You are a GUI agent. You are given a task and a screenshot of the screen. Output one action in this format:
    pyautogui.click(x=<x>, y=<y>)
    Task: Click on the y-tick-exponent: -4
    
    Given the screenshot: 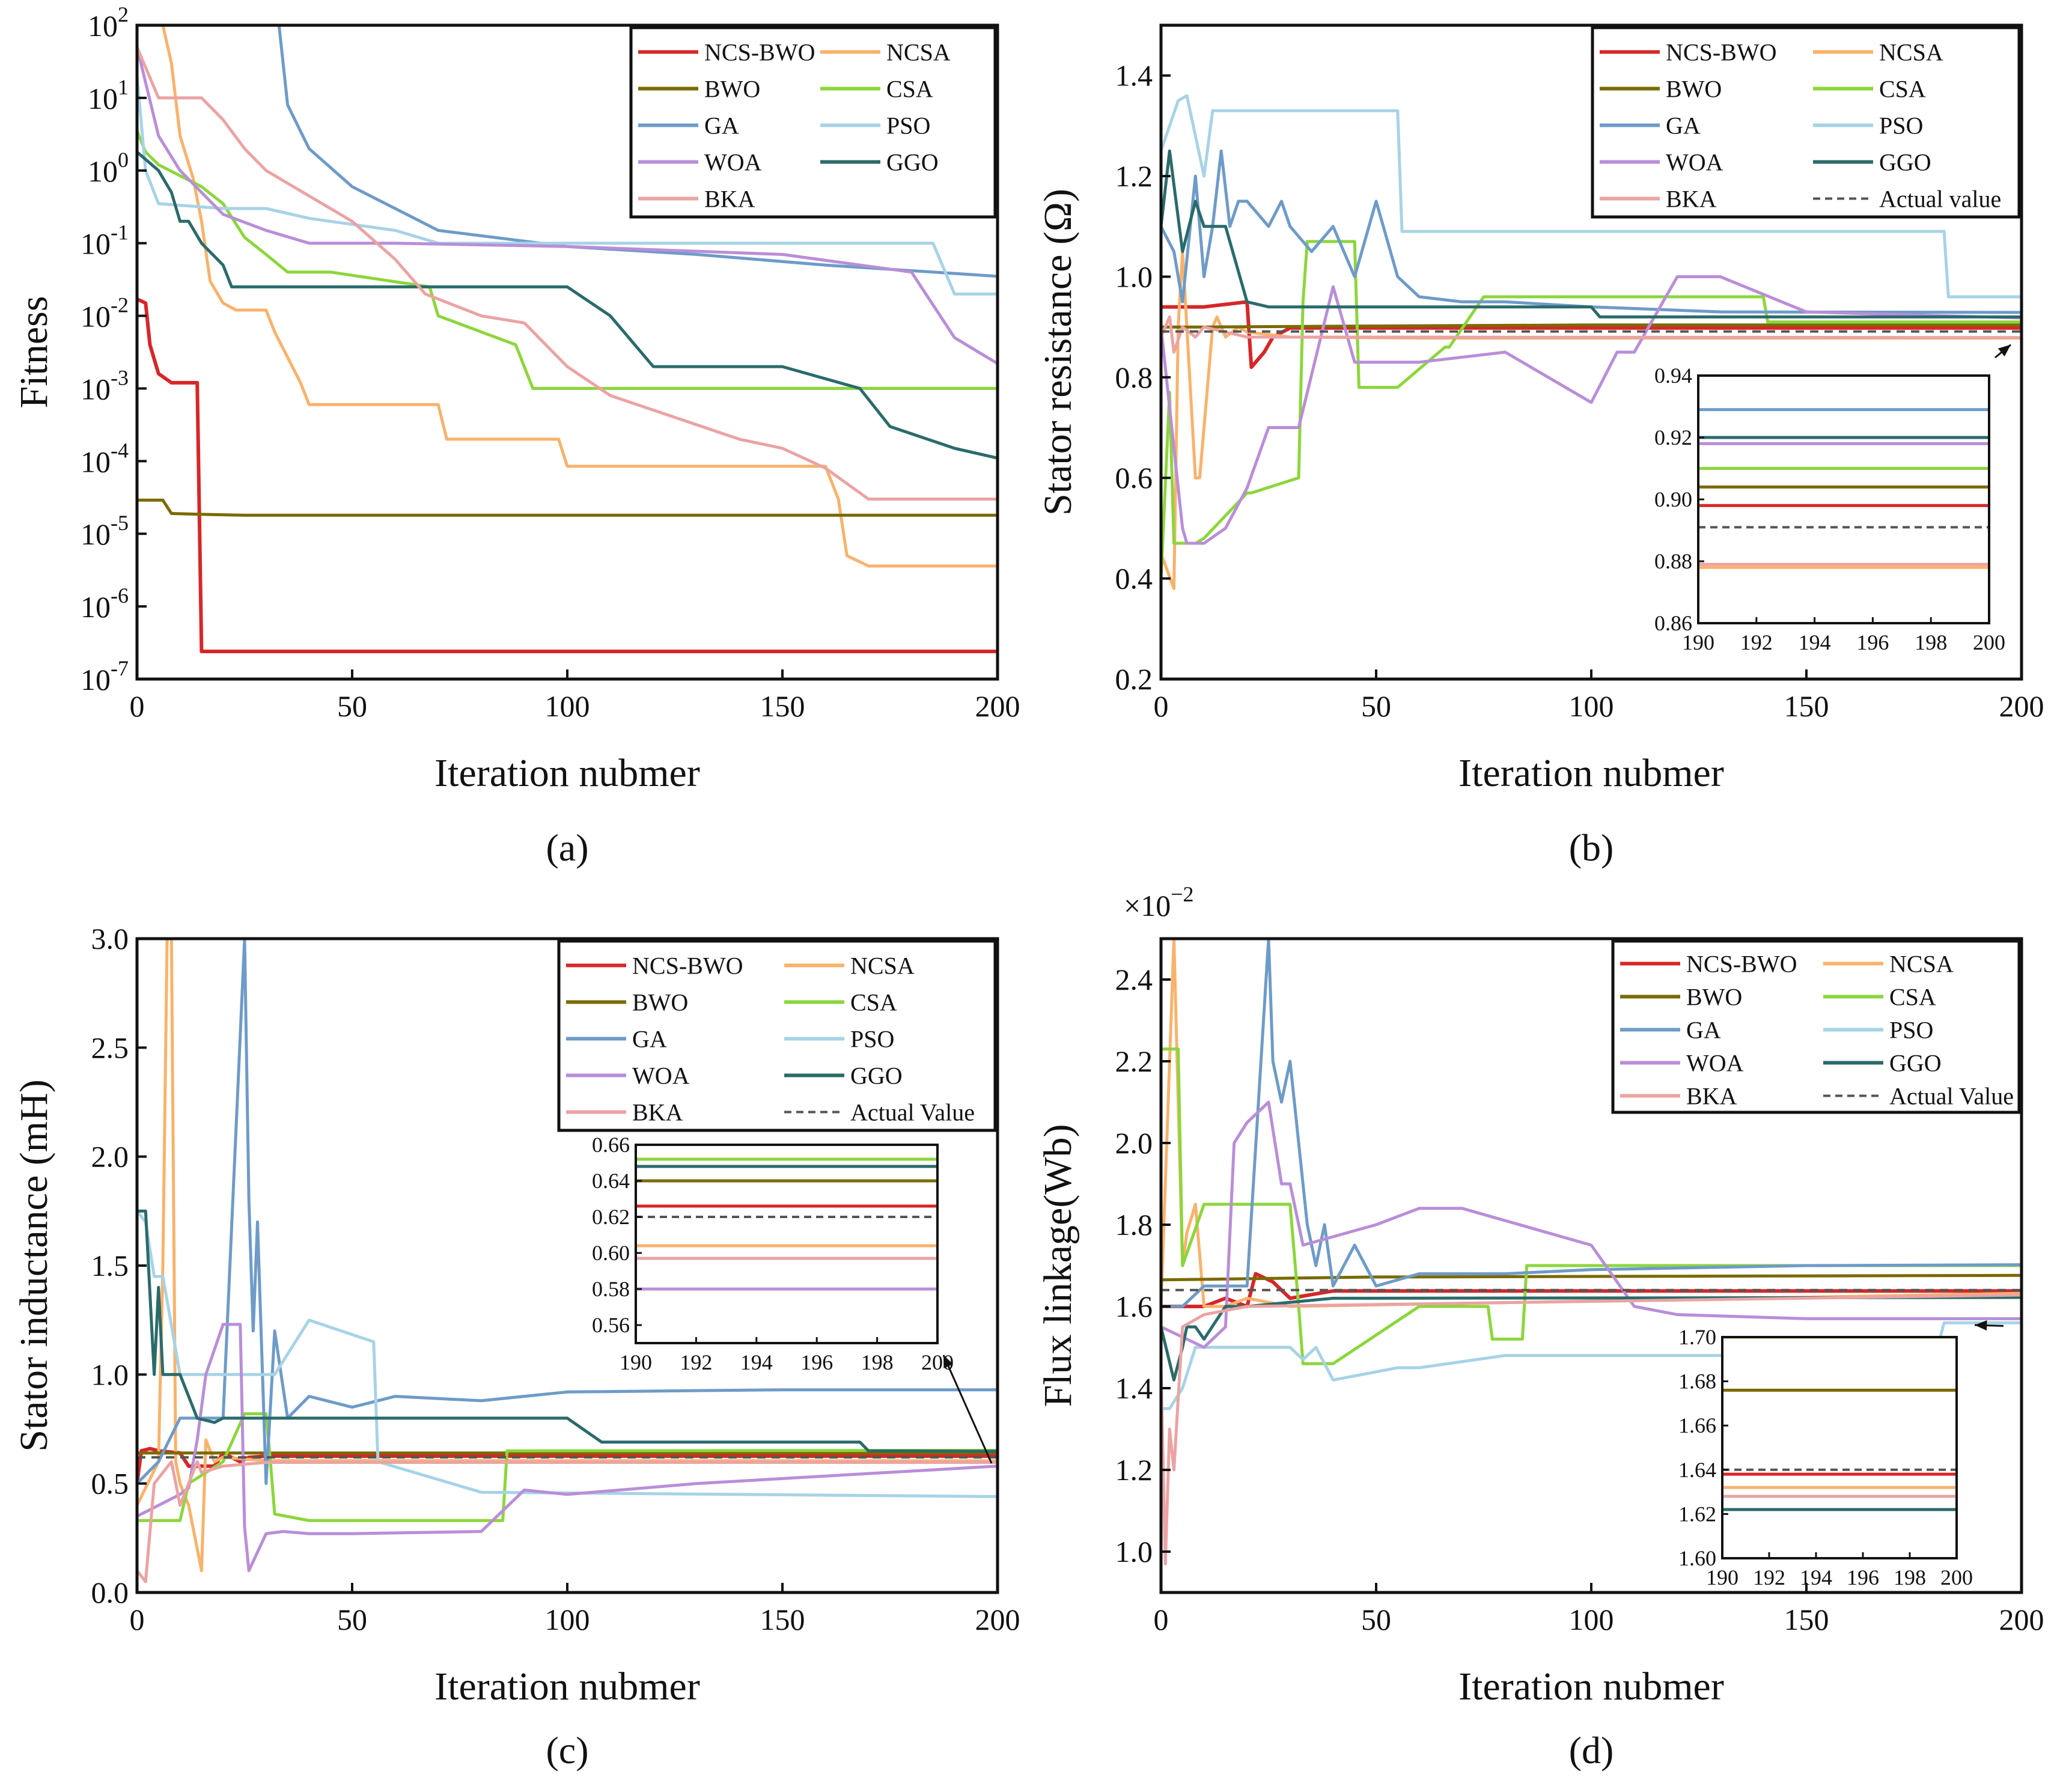 What is the action you would take?
    pyautogui.click(x=120, y=450)
    